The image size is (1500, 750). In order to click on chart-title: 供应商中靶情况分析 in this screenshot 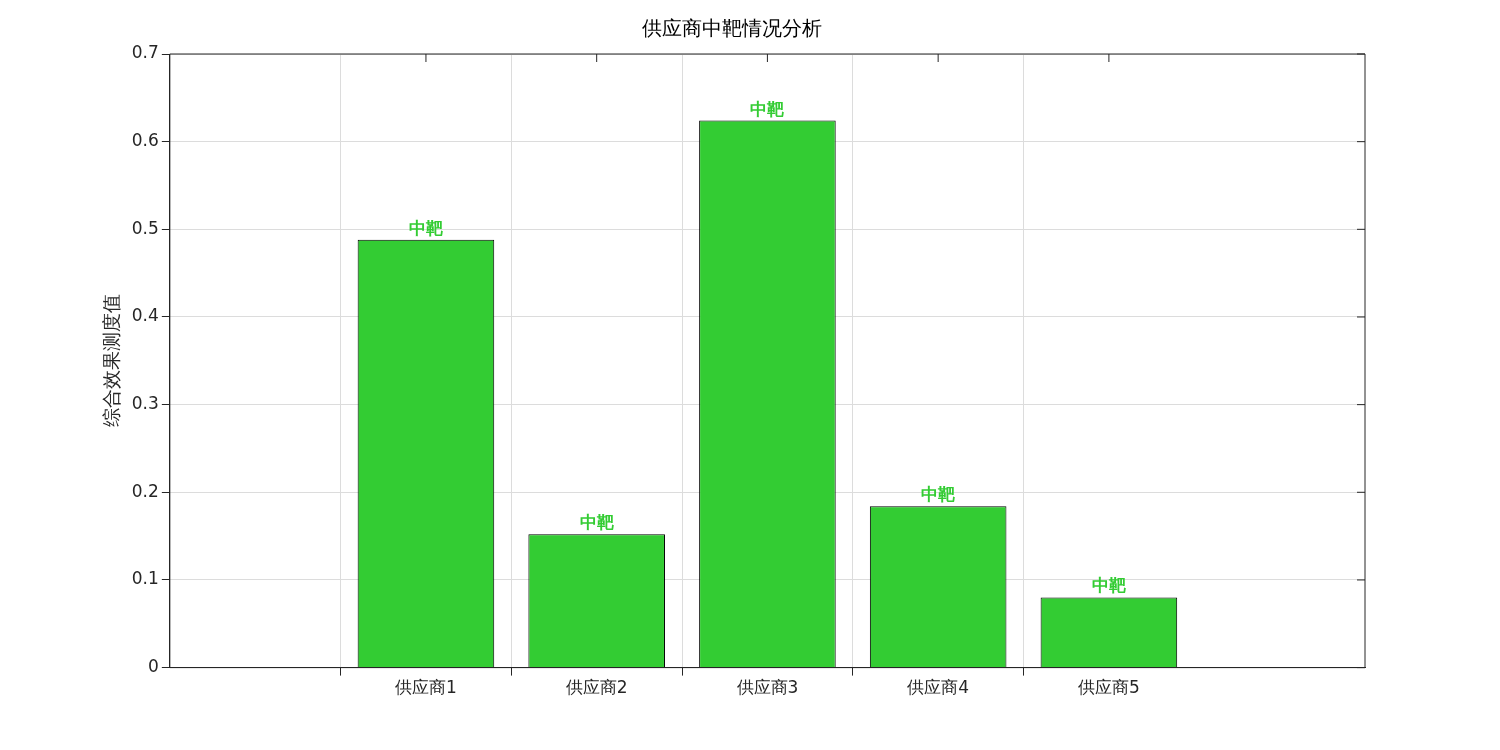, I will do `click(731, 28)`.